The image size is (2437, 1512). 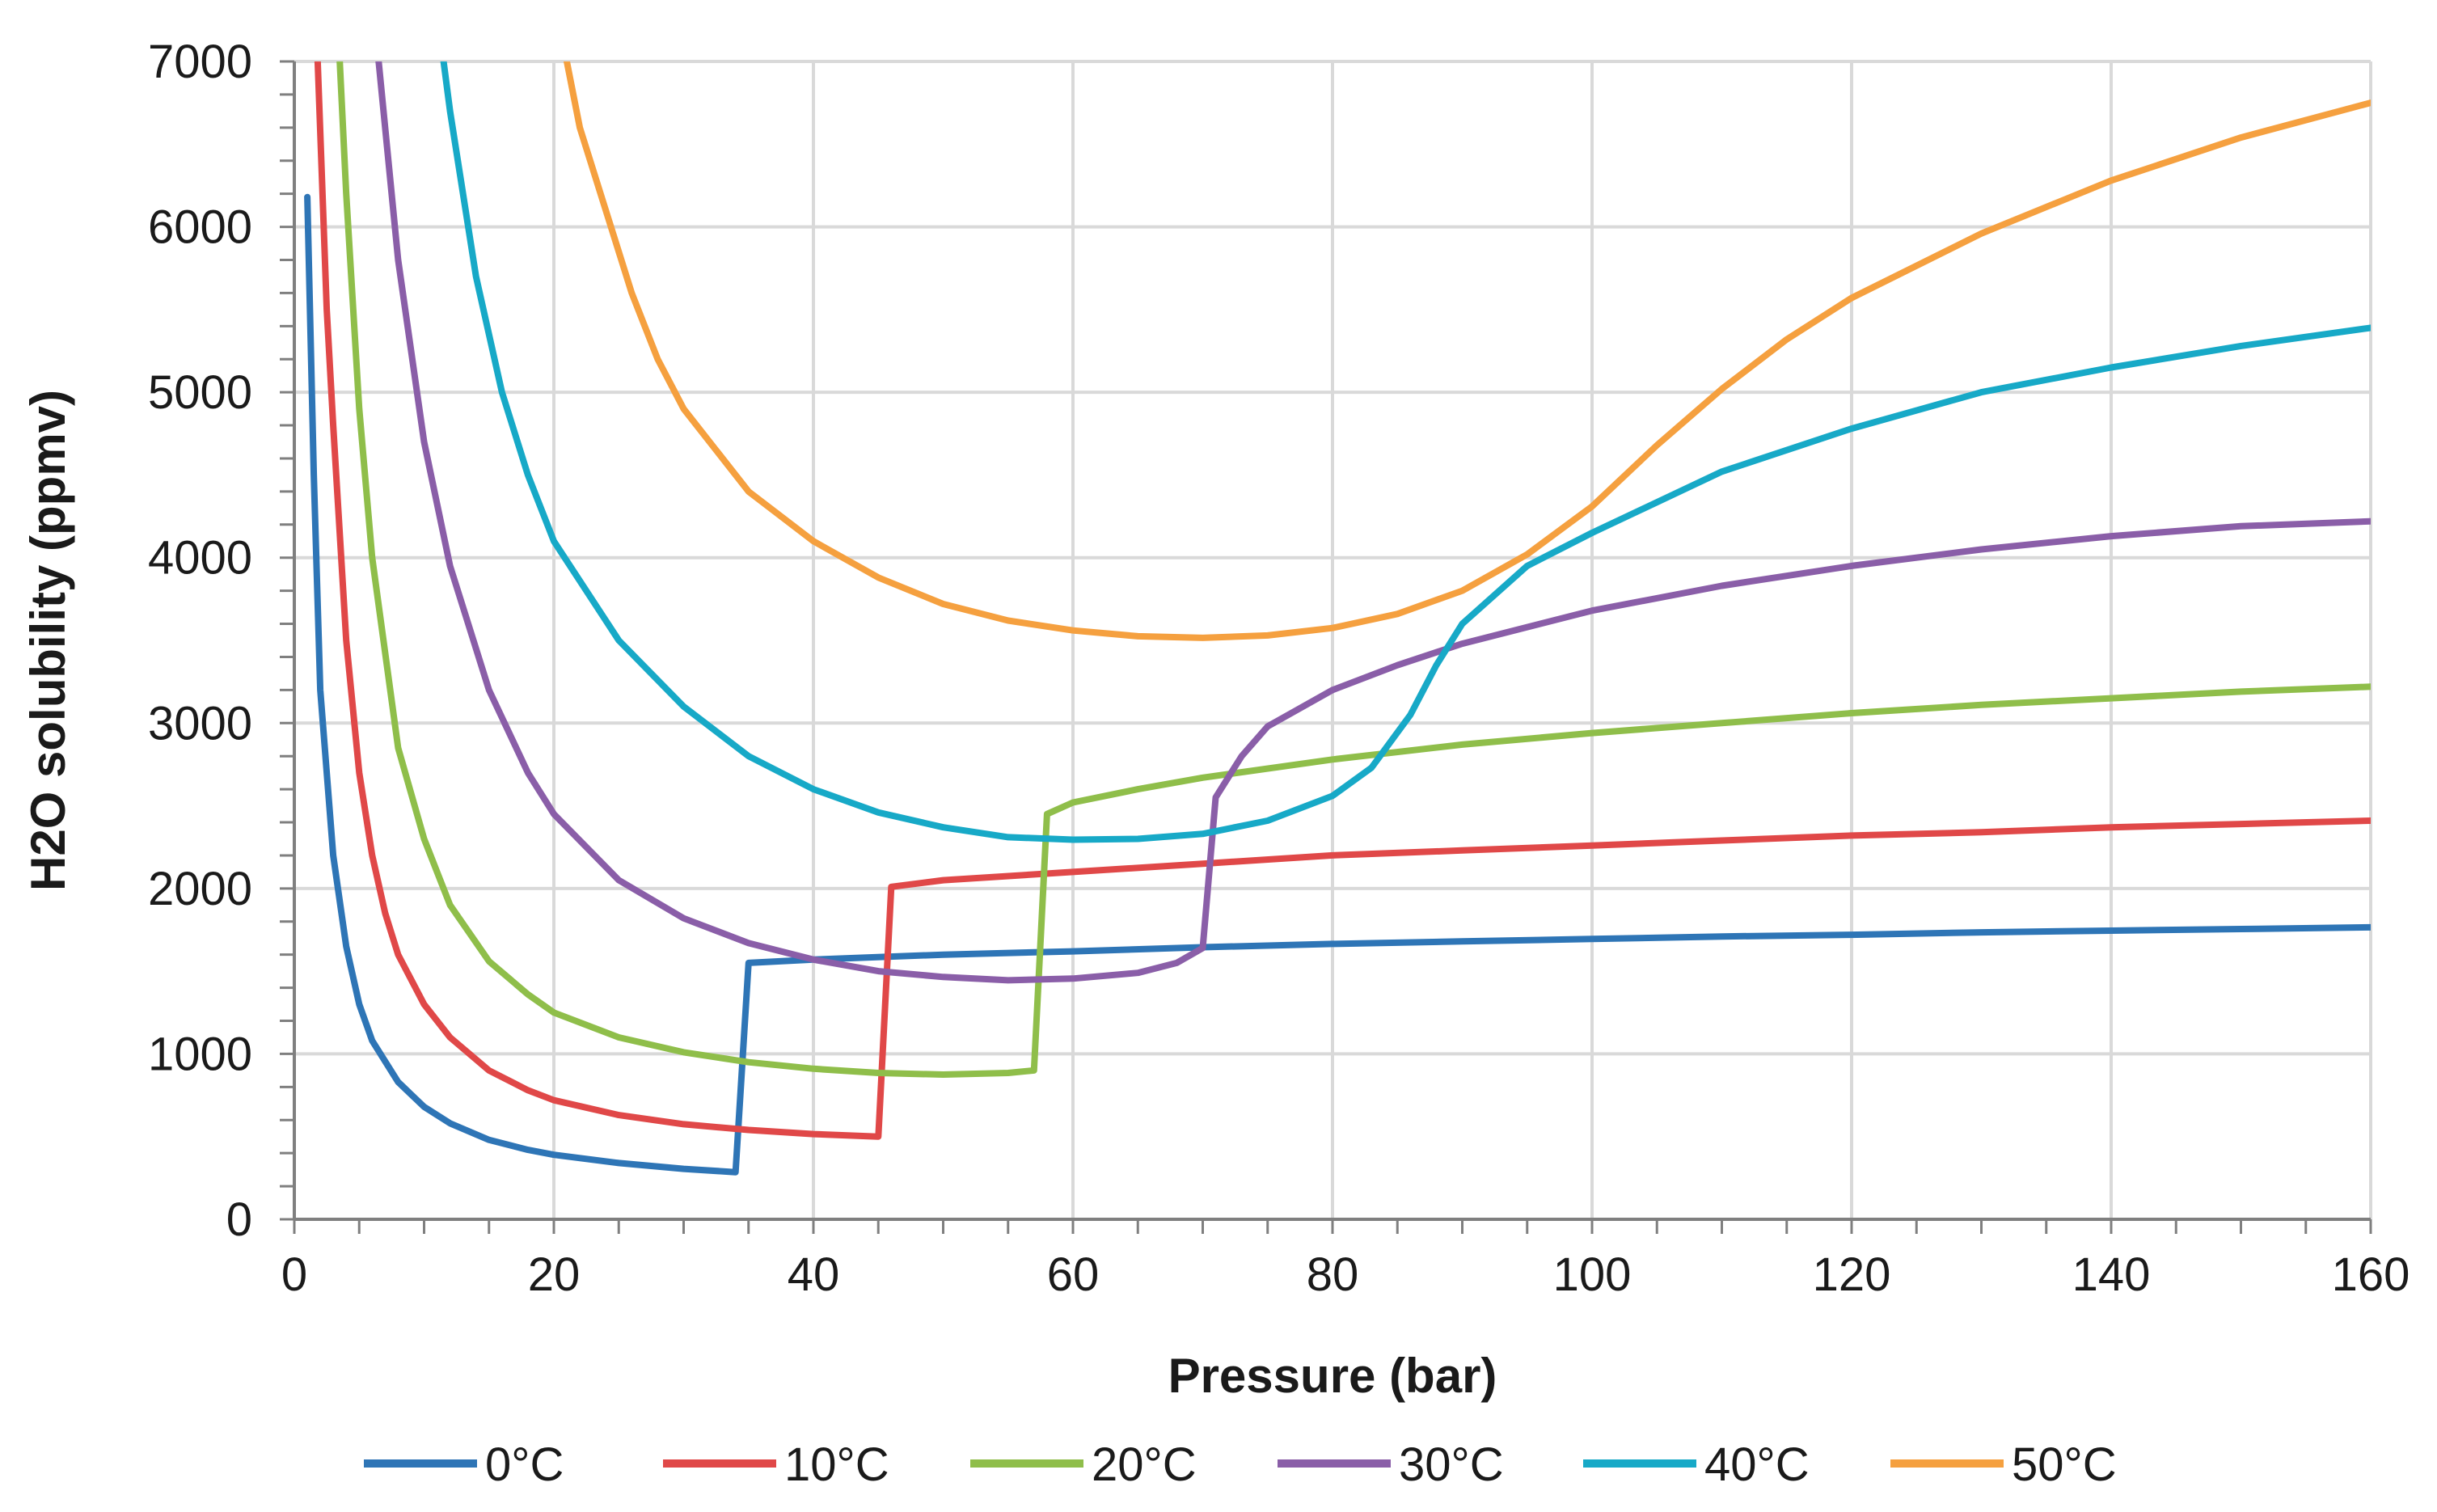 I want to click on legend-item: 30°C, so click(x=1391, y=1464).